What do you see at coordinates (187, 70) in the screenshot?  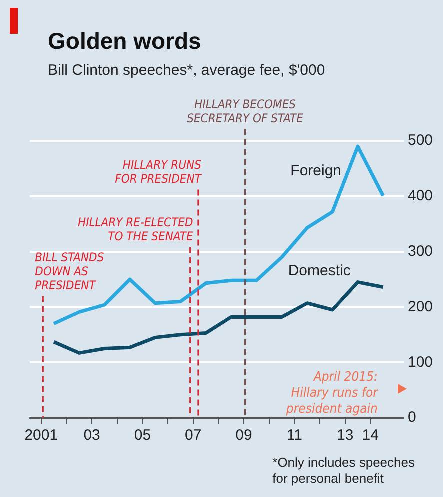 I see `chart-subtitle: Bill Clinton speeches*, average fee, $'000` at bounding box center [187, 70].